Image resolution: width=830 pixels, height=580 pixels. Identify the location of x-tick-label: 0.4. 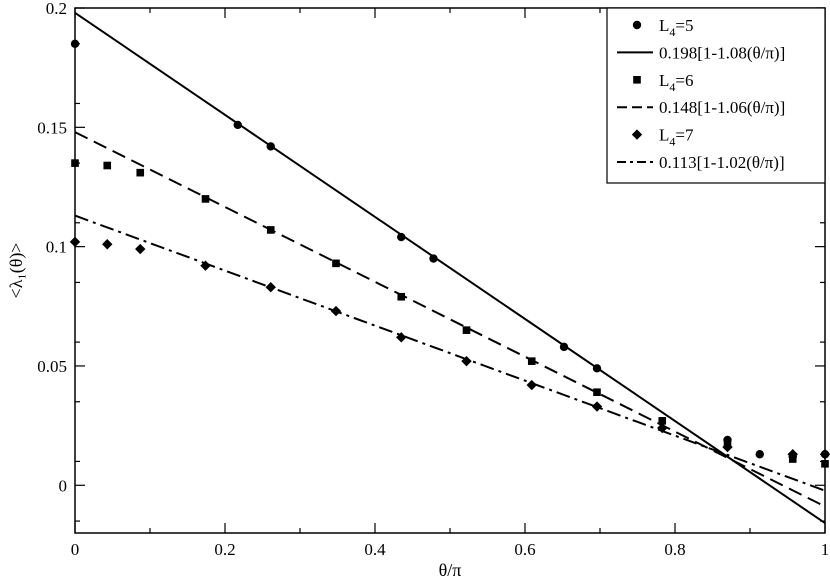
(375, 549).